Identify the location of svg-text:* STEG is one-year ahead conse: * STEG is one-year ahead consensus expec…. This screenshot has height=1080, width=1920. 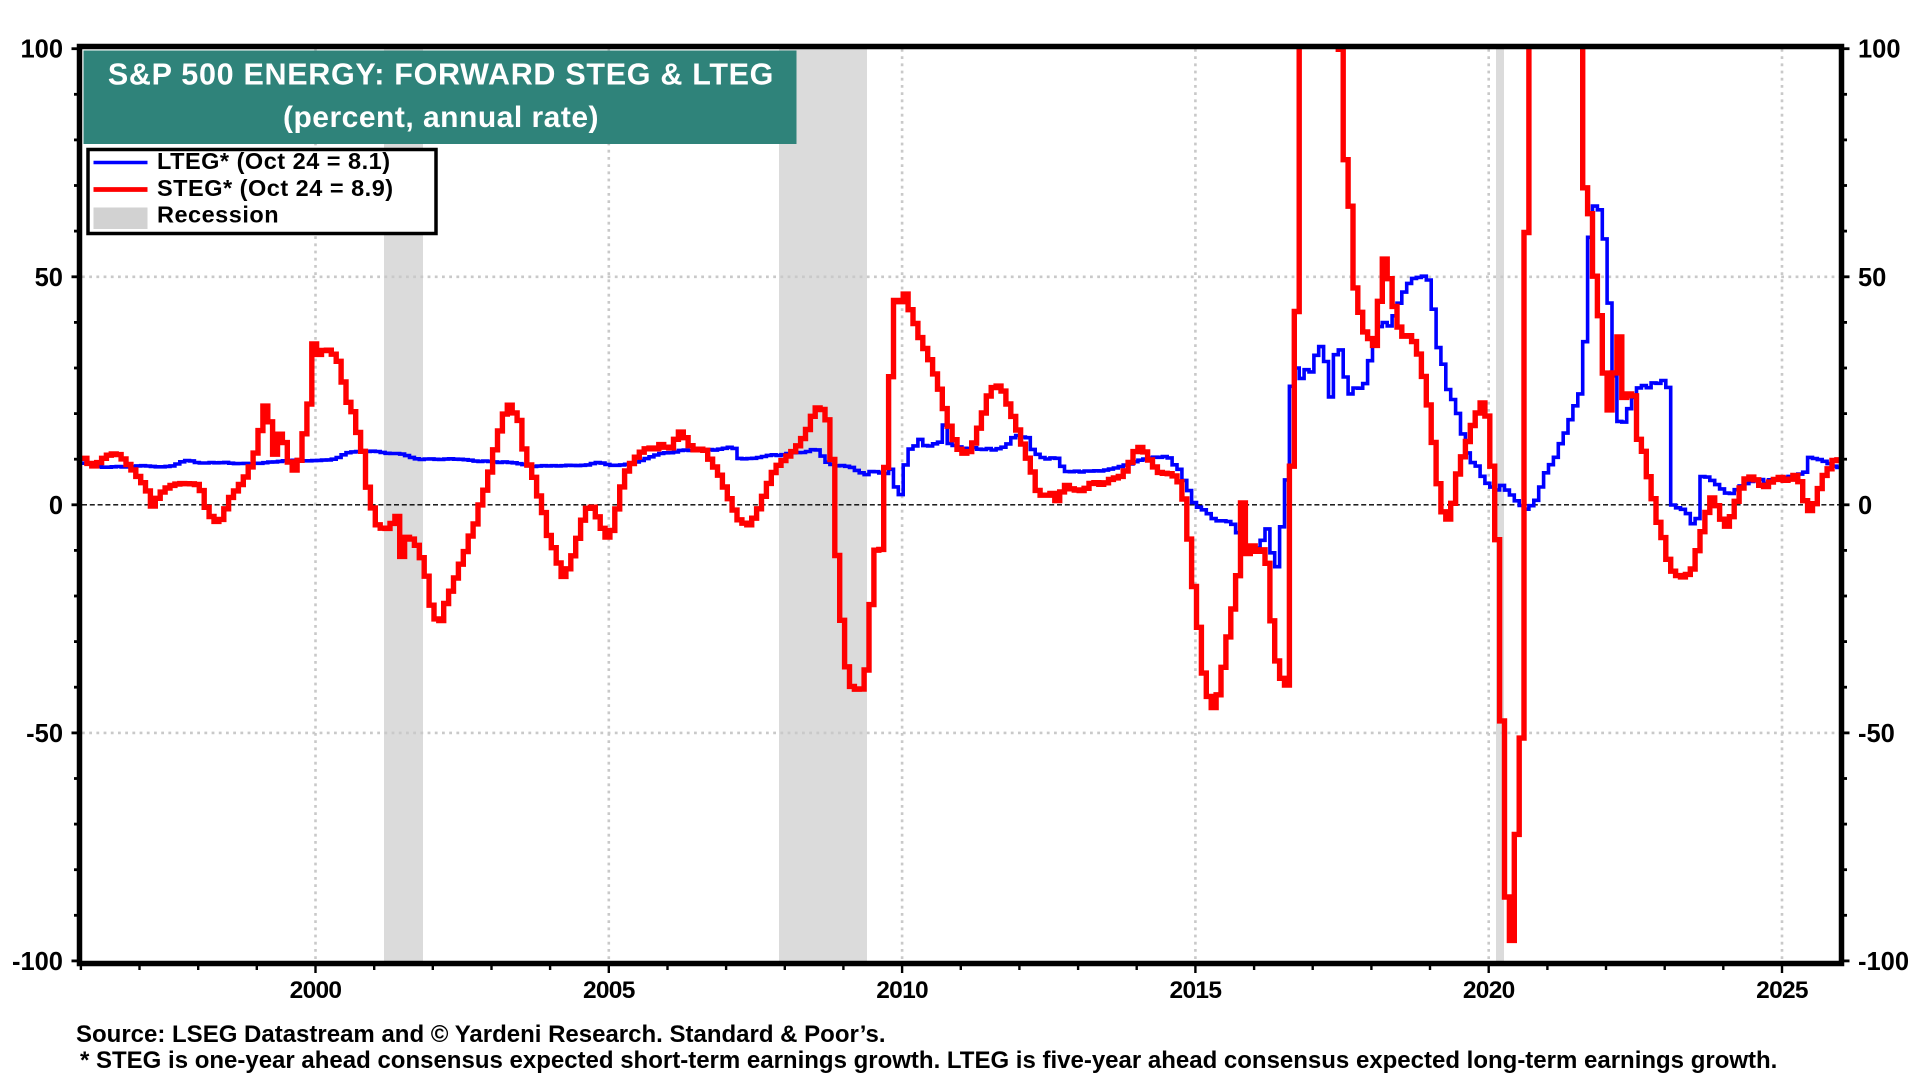
(928, 1060).